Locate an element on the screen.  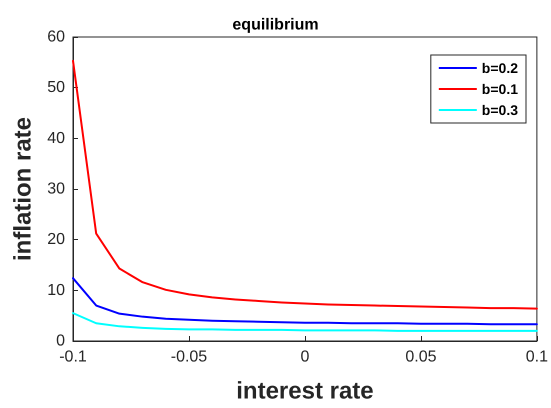
x-tick-label: -0.05 is located at coordinates (189, 357).